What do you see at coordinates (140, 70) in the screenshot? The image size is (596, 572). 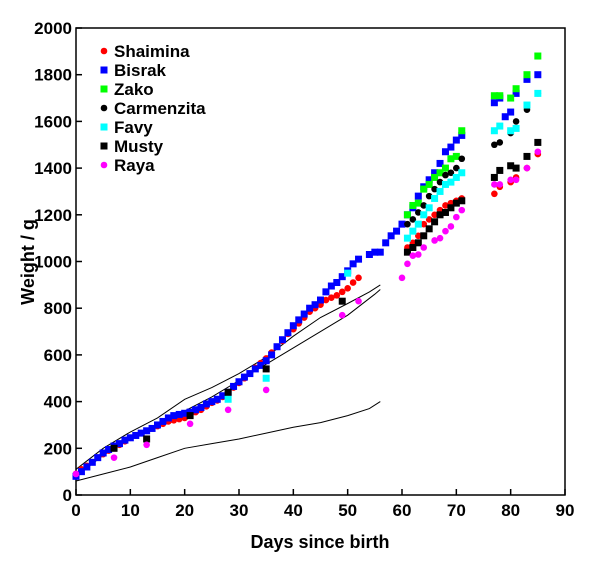 I see `legend-label-bisrak: Bisrak` at bounding box center [140, 70].